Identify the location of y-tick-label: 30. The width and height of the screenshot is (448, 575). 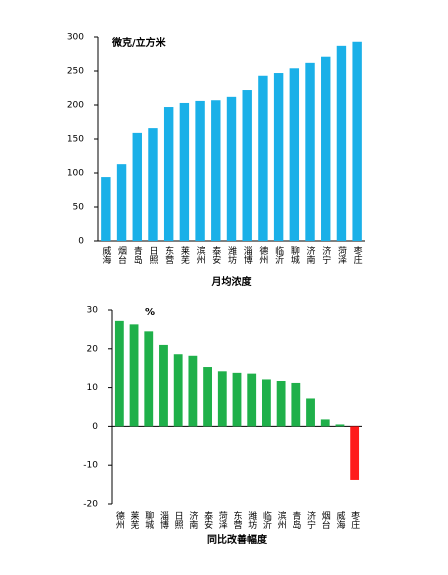
(93, 311).